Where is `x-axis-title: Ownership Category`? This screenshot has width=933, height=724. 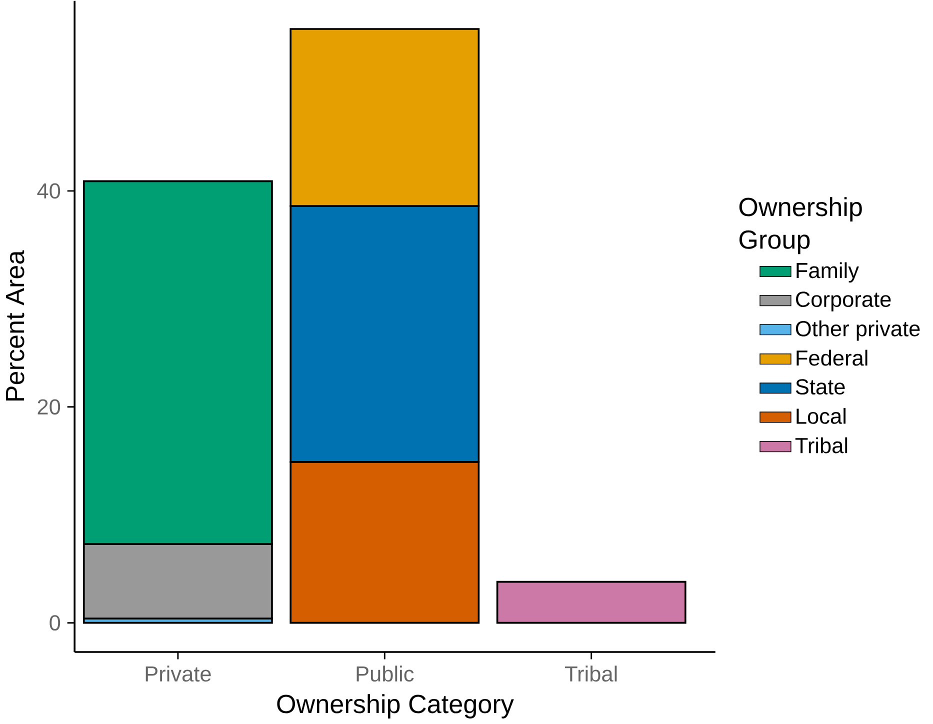 x-axis-title: Ownership Category is located at coordinates (395, 706).